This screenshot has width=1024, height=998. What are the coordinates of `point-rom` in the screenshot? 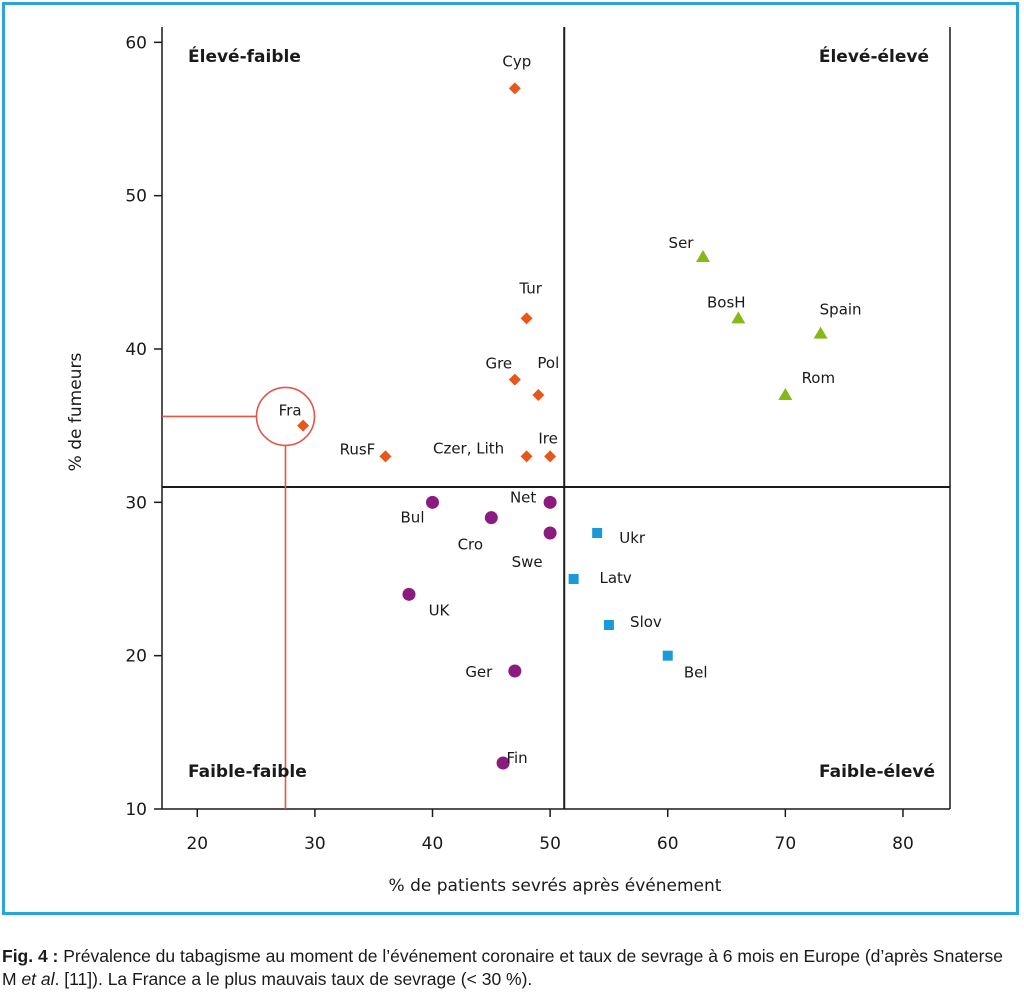 It's located at (785, 394).